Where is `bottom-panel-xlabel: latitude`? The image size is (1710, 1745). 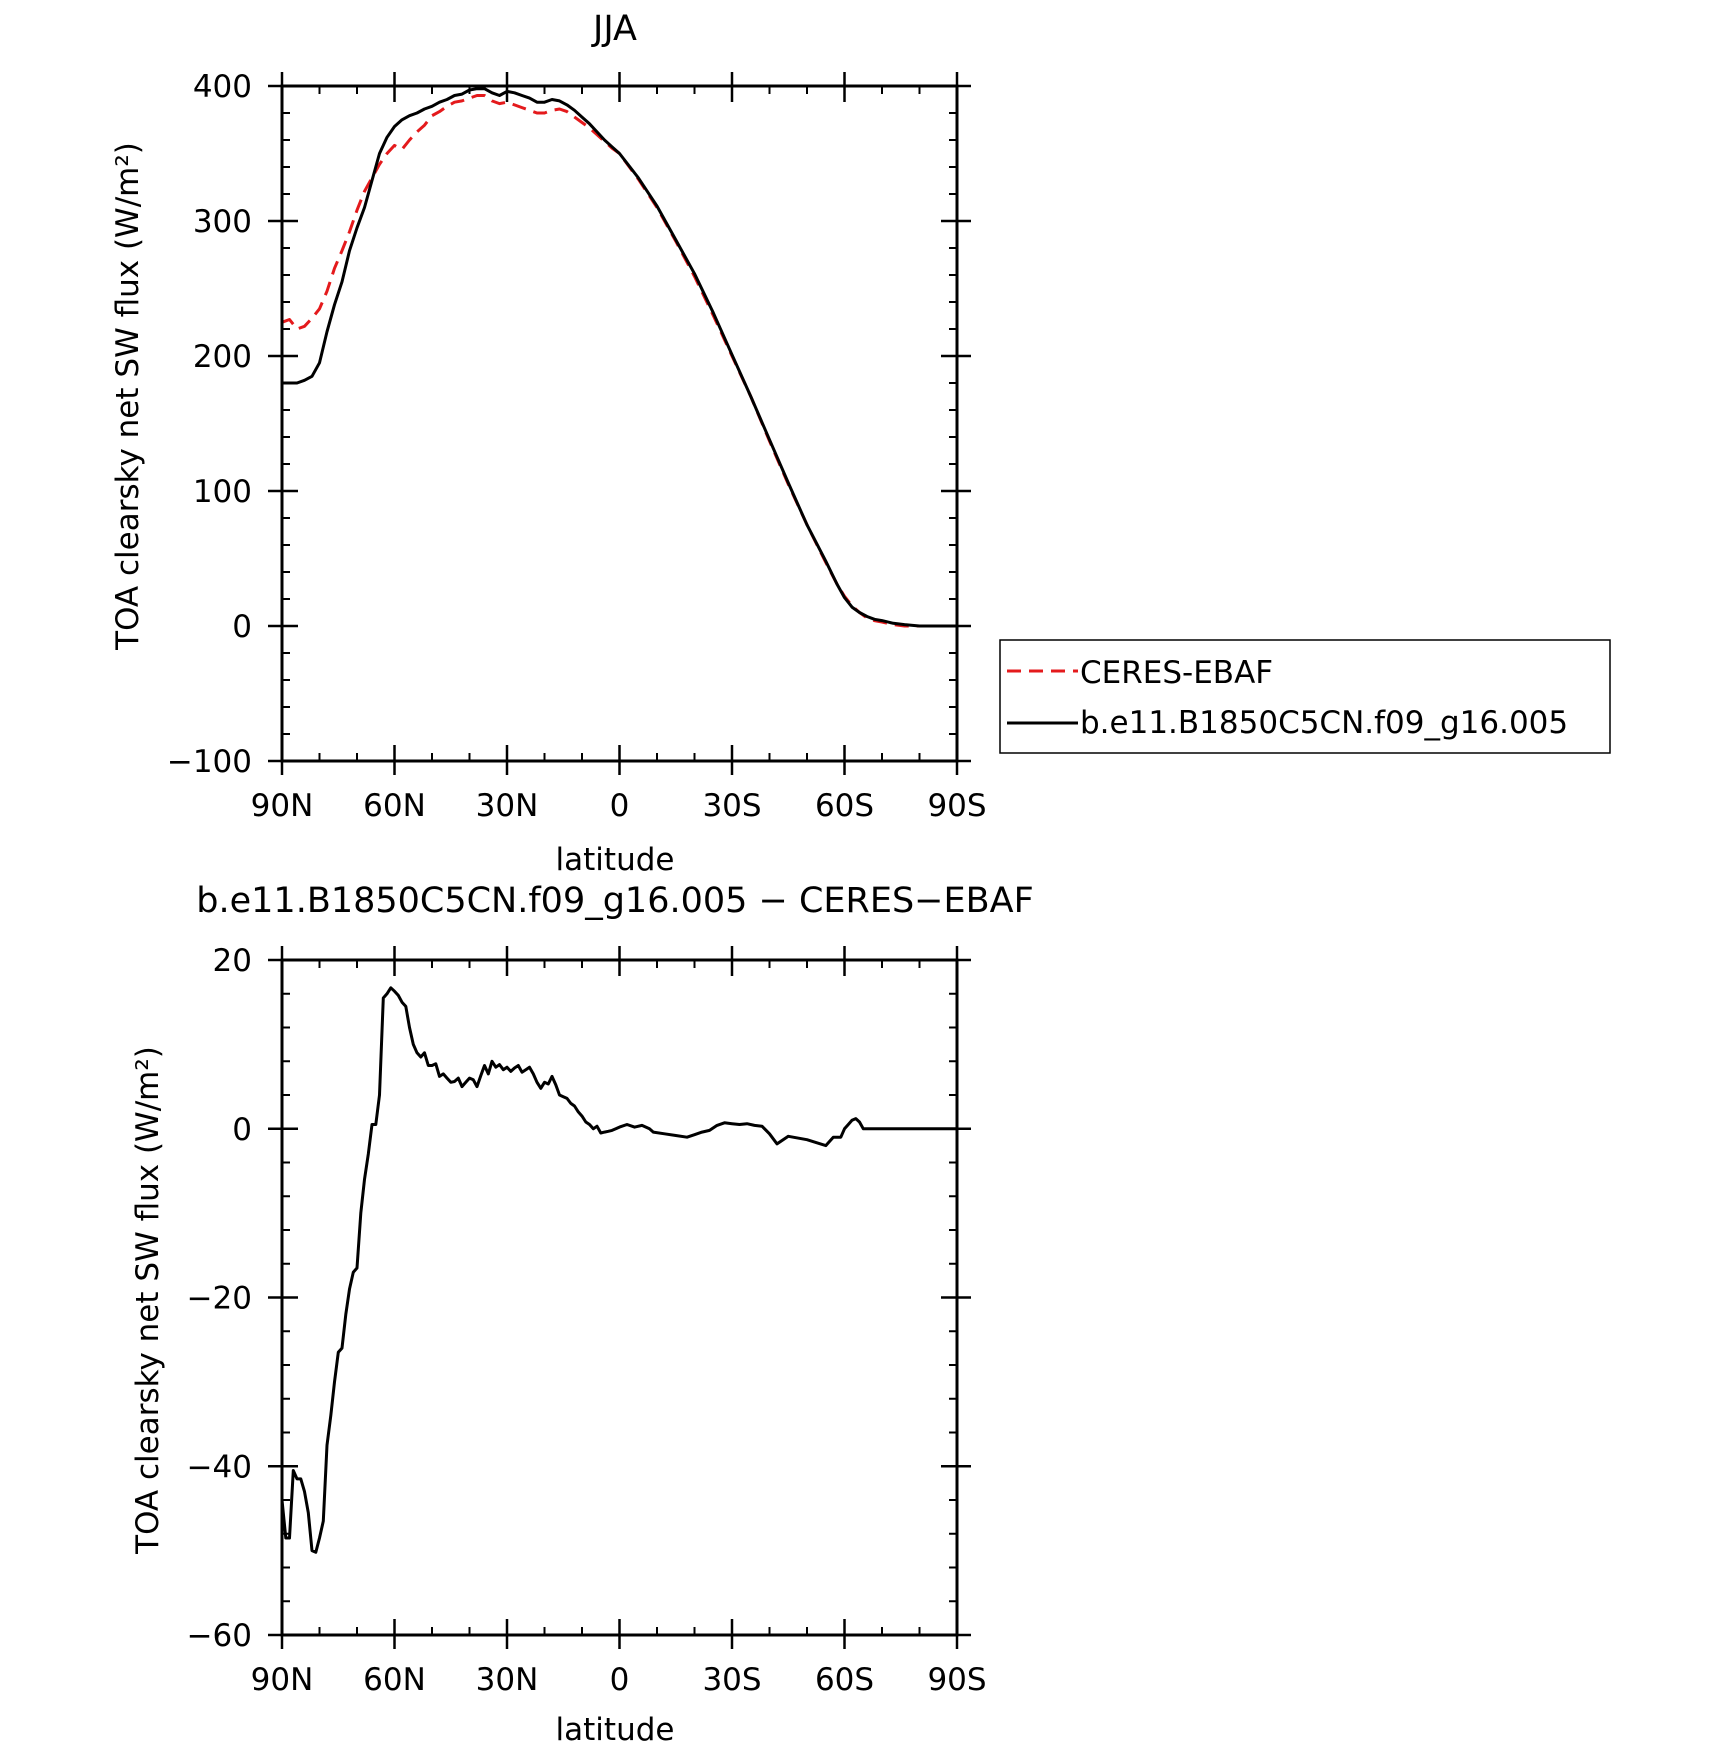 bottom-panel-xlabel: latitude is located at coordinates (615, 1728).